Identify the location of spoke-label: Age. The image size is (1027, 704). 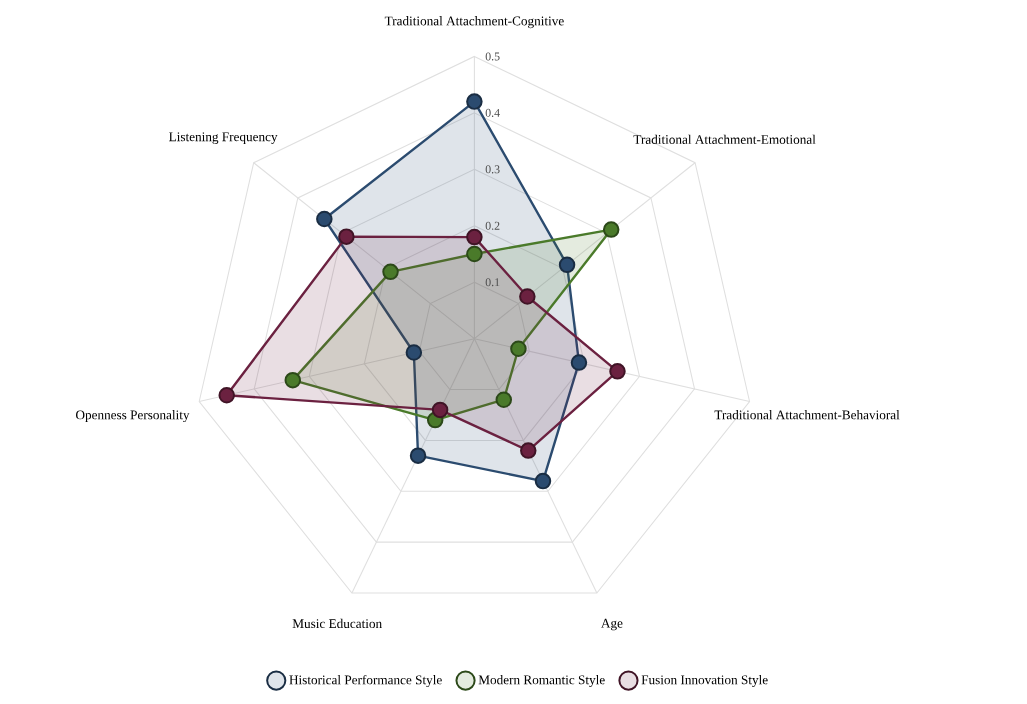
(612, 624).